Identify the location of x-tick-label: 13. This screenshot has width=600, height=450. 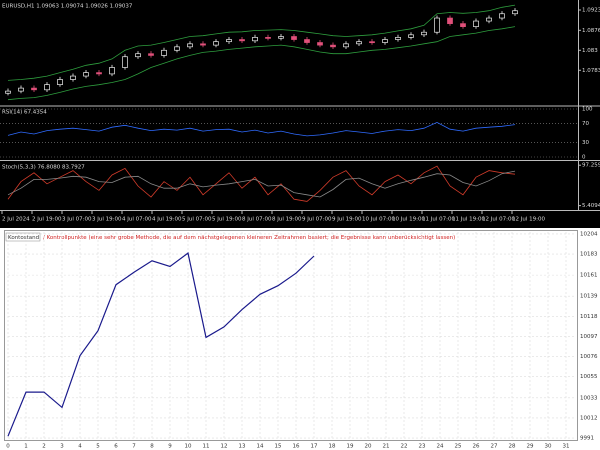
(242, 447).